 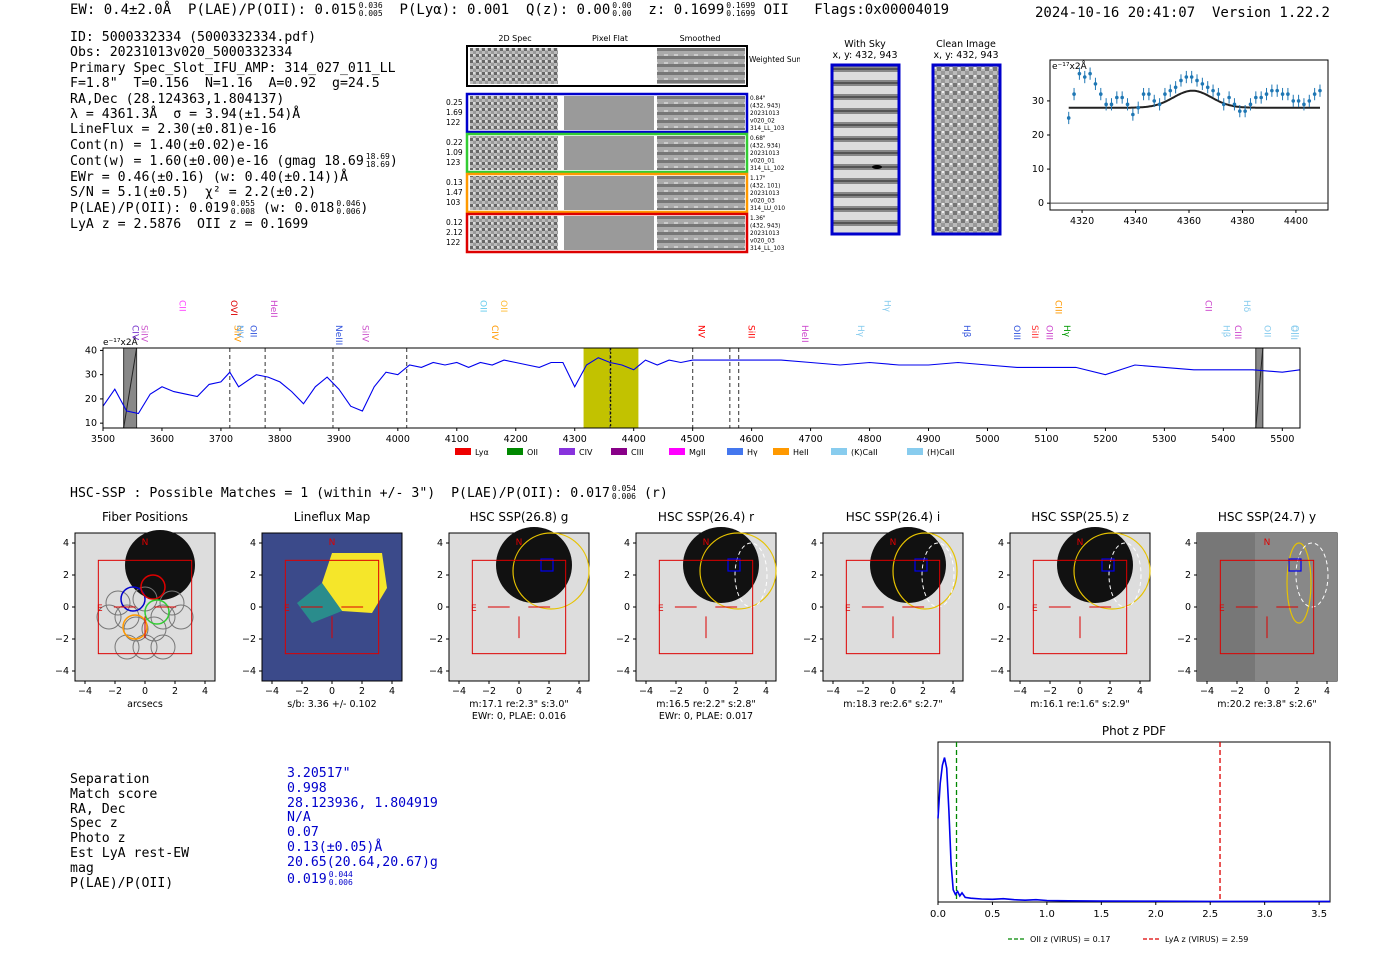 I want to click on legend-label: OII, so click(x=532, y=452).